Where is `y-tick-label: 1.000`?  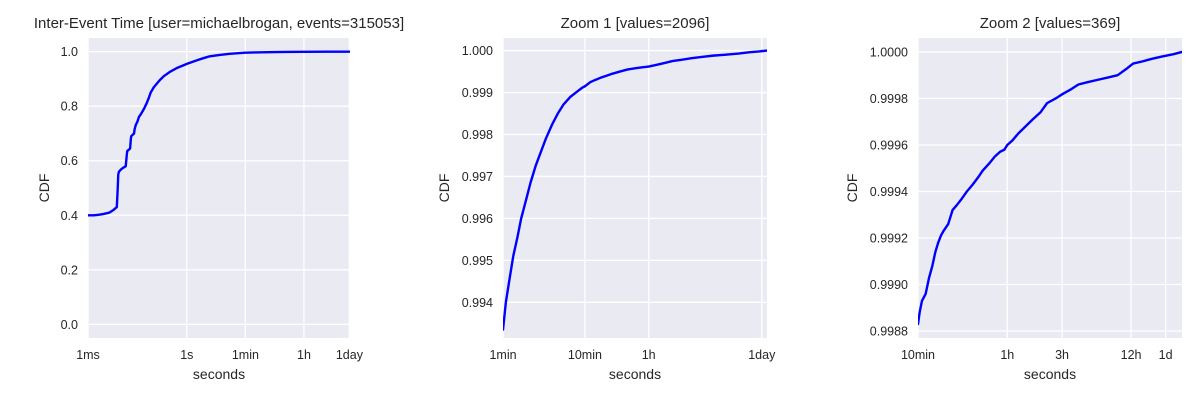 y-tick-label: 1.000 is located at coordinates (477, 51).